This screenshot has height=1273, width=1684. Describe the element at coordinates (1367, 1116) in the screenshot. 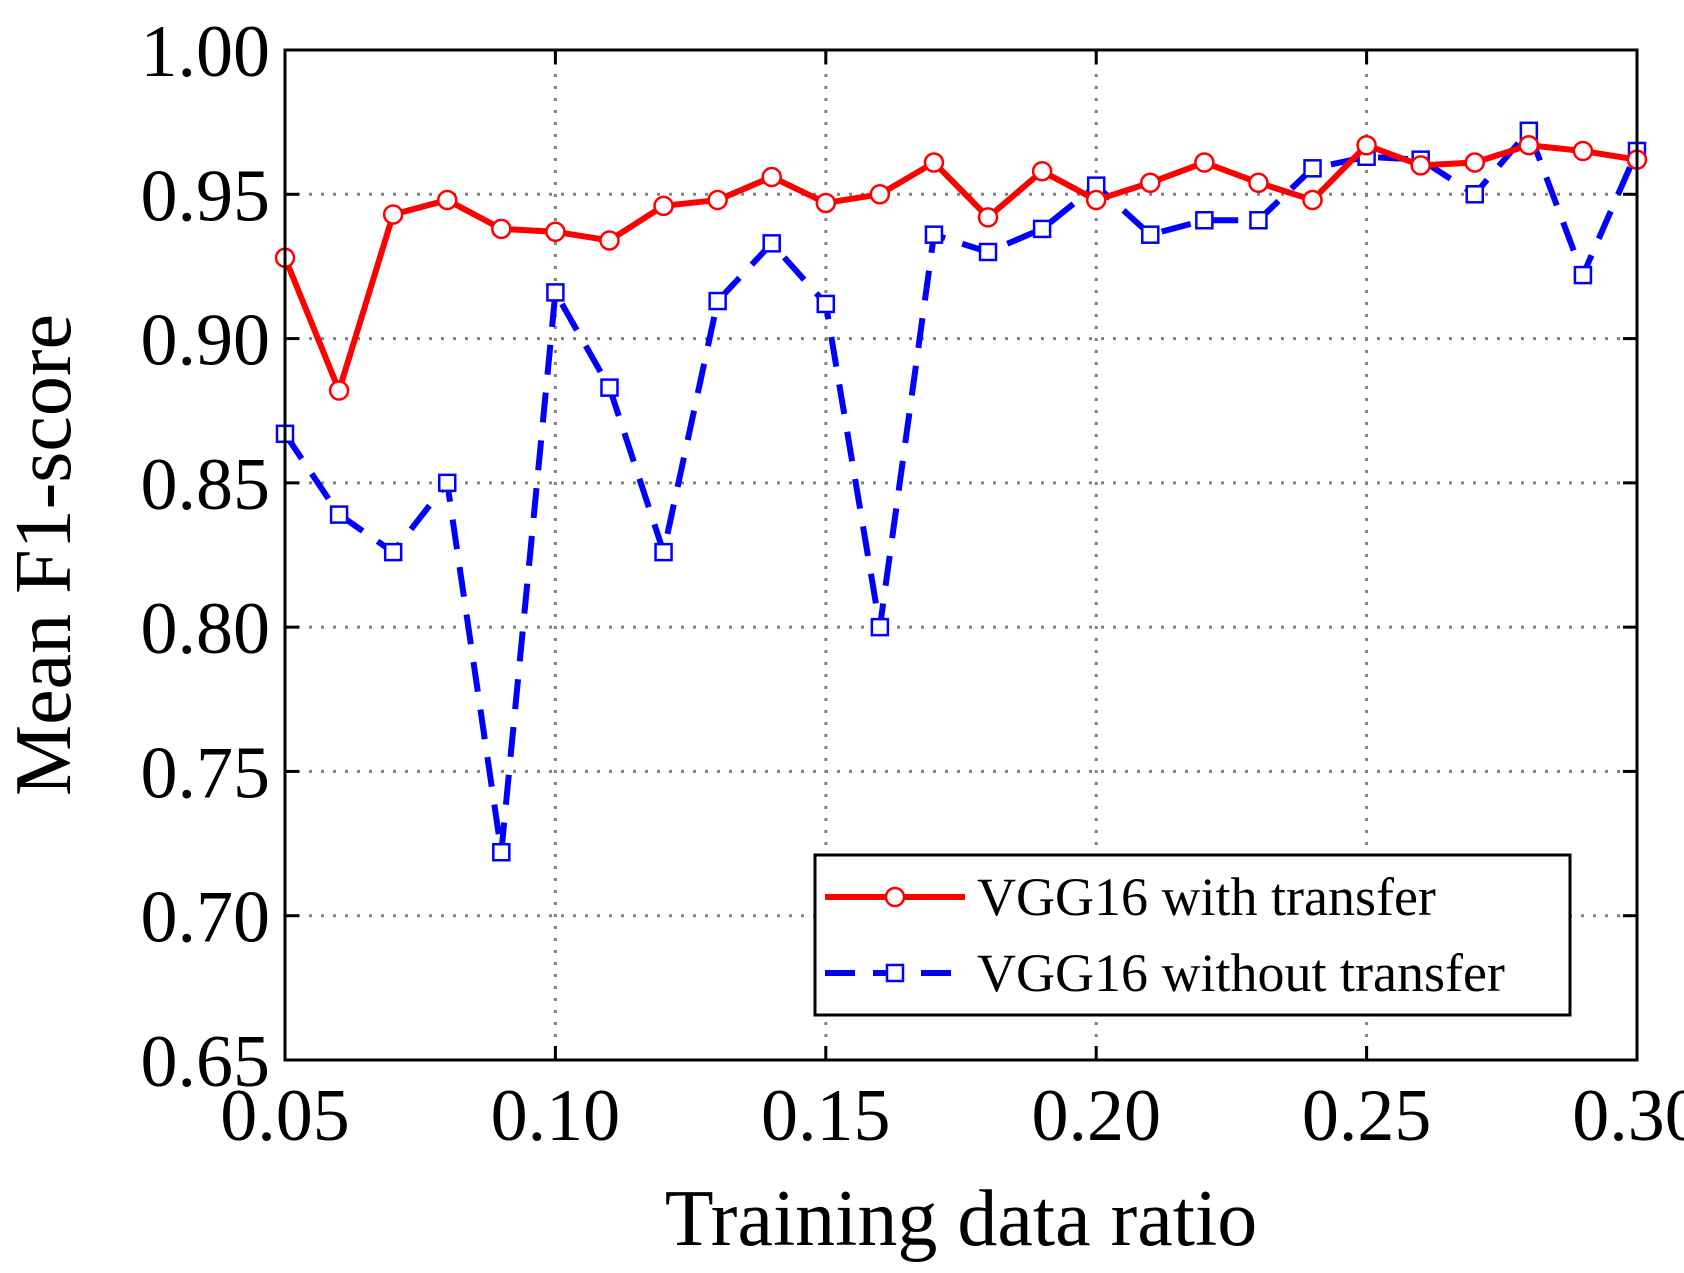

I see `x-tick-label: 0.25` at that location.